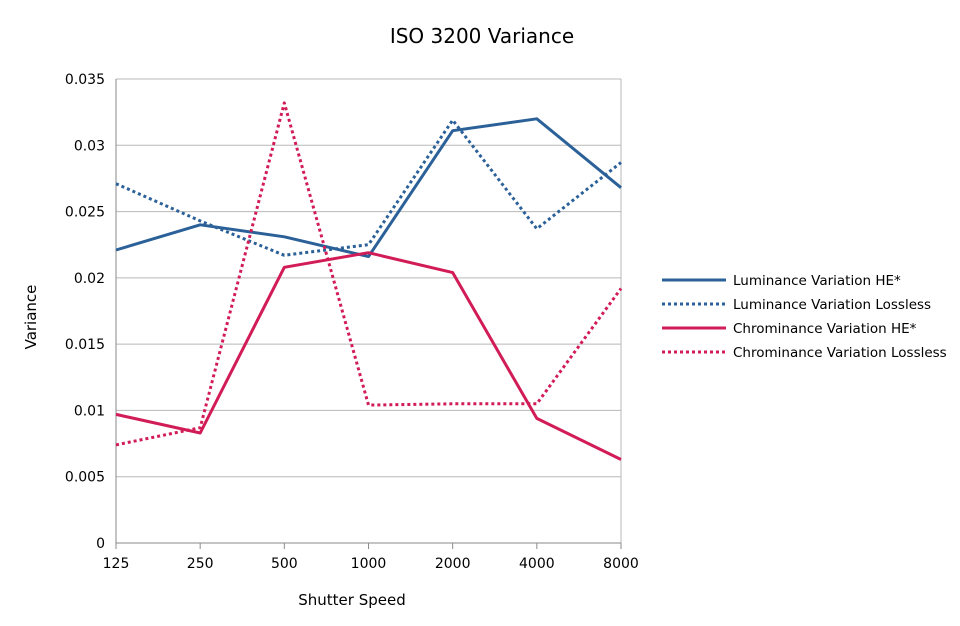 The image size is (960, 626). I want to click on y-tick-label: 0.035, so click(85, 80).